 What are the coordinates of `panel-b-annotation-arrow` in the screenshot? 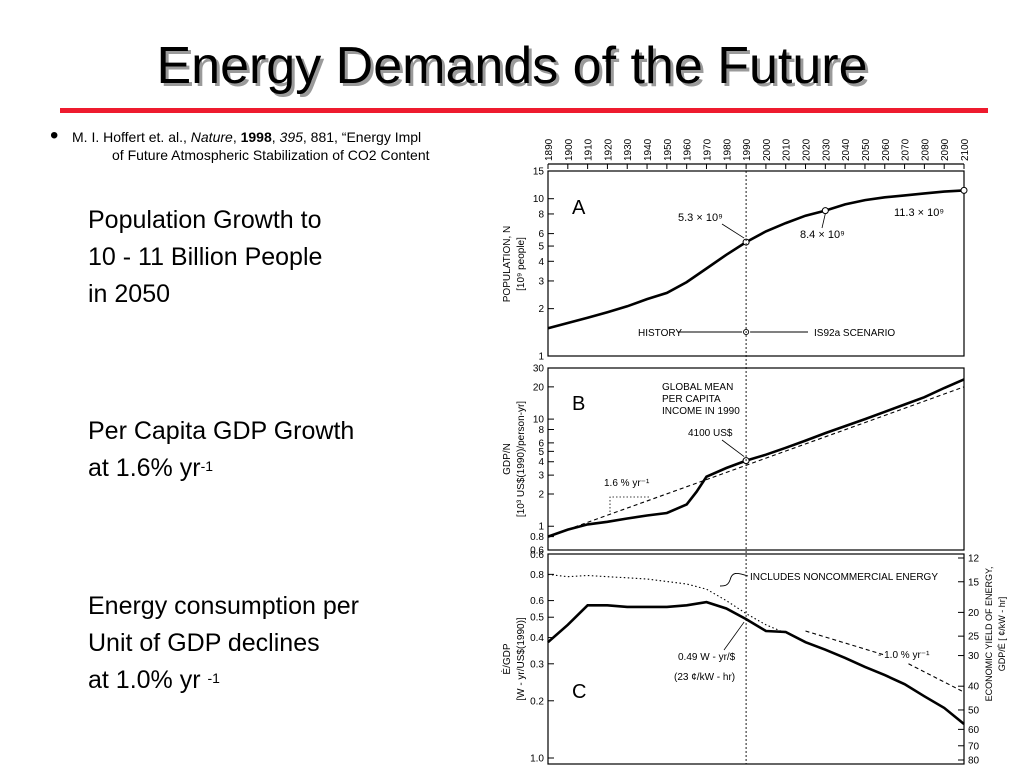 It's located at (733, 448).